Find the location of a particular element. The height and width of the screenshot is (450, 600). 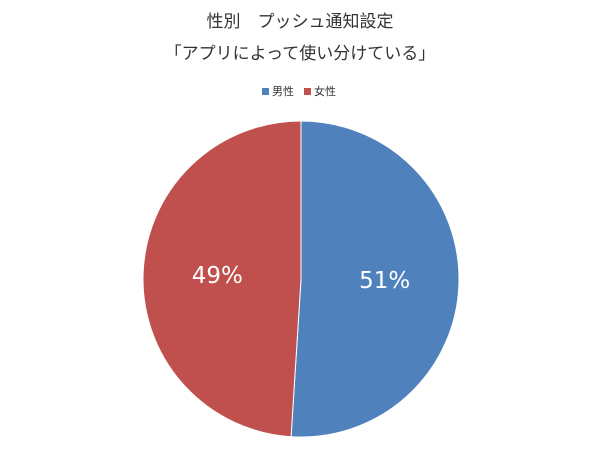

legend-label: 男性 is located at coordinates (283, 91).